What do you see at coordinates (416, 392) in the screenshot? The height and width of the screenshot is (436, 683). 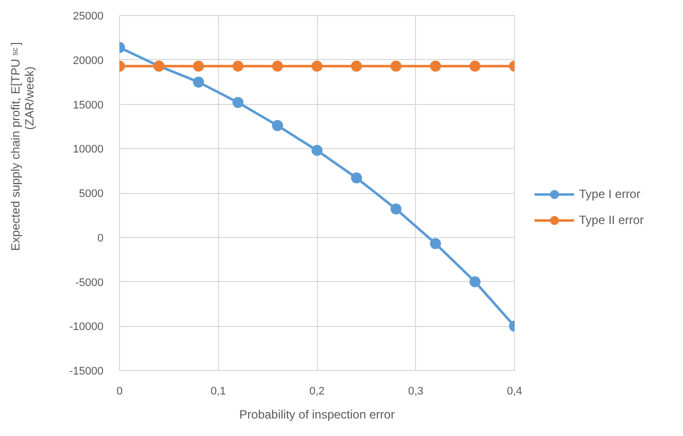 I see `x-tick-label: 0,3` at bounding box center [416, 392].